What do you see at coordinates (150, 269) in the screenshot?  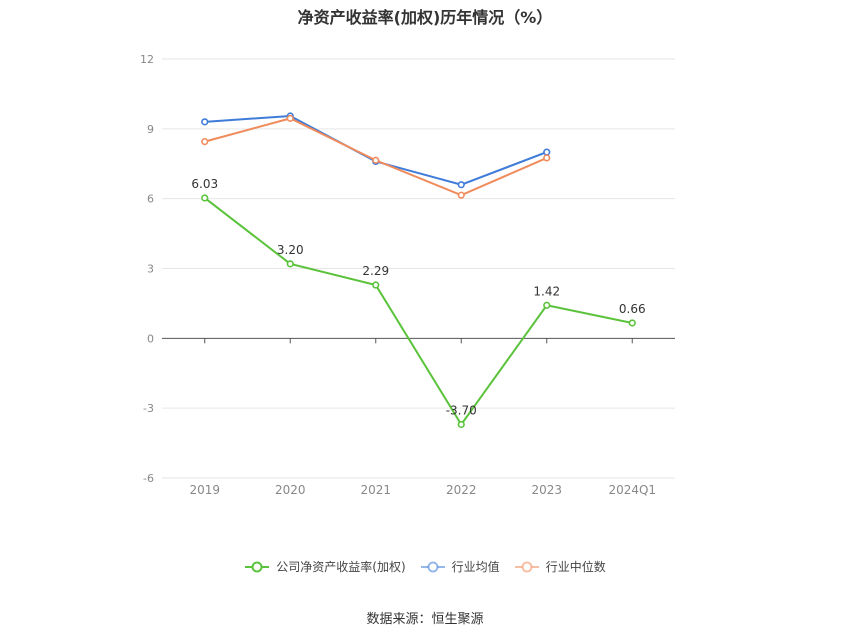 I see `y-tick-label: 3` at bounding box center [150, 269].